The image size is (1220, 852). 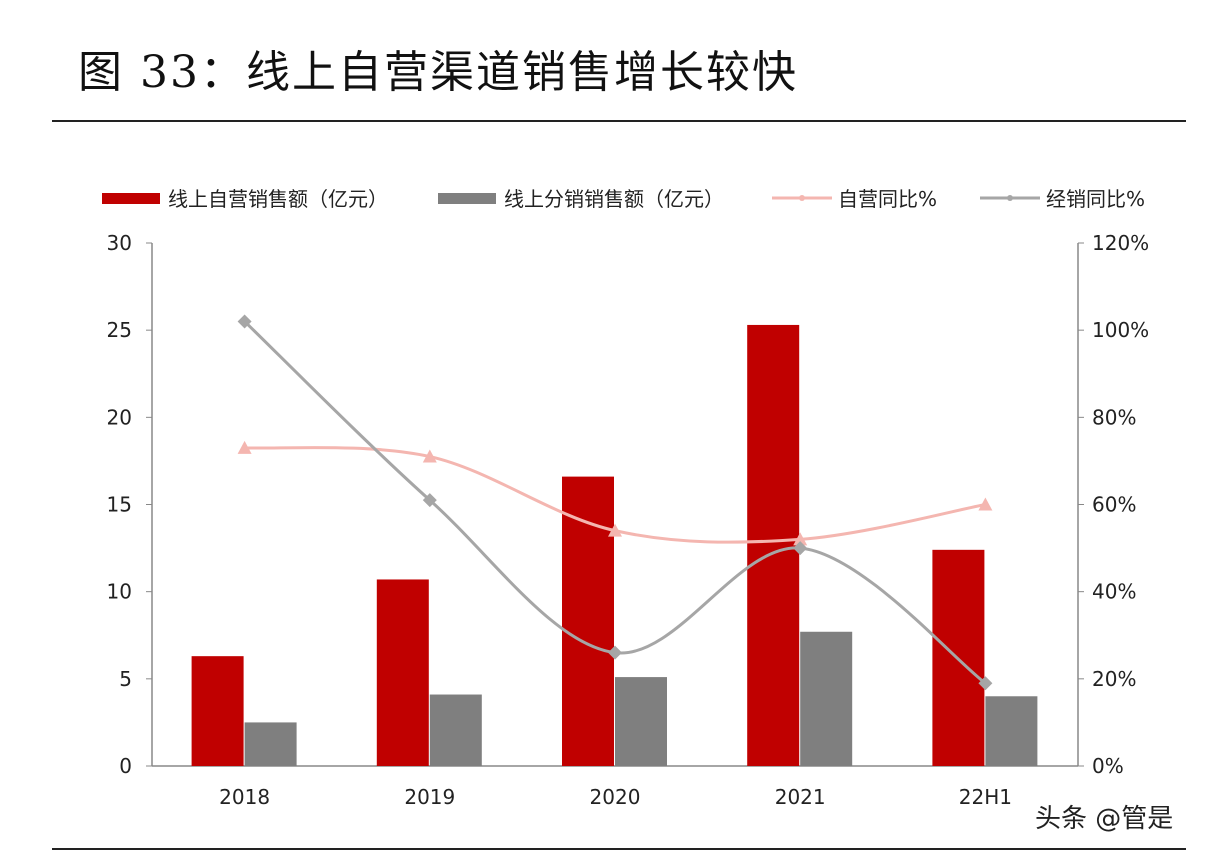 What do you see at coordinates (1120, 330) in the screenshot?
I see `right-tick-label: 100%` at bounding box center [1120, 330].